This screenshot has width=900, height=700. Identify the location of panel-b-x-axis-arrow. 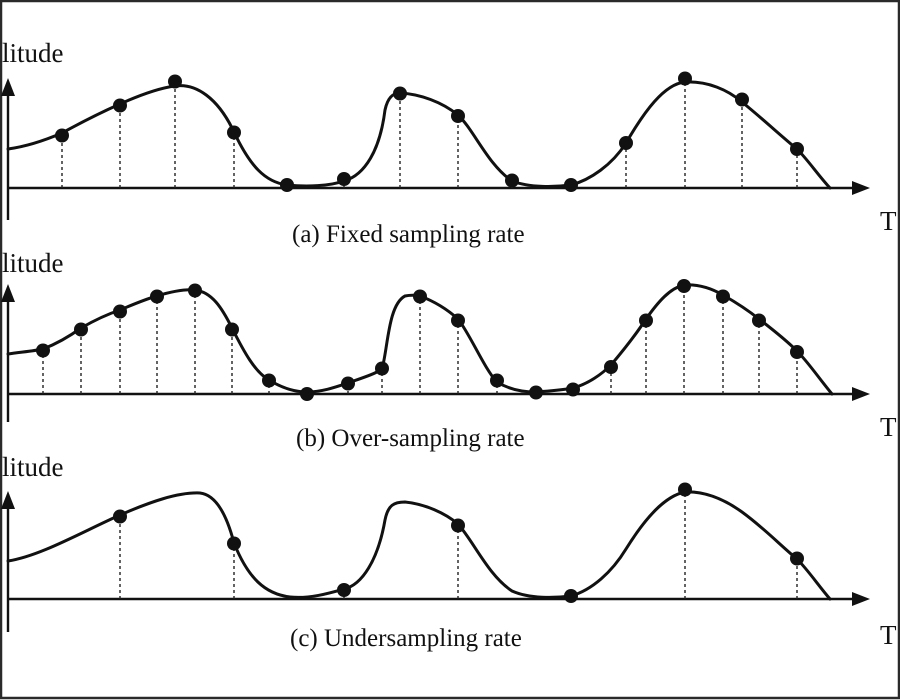
(861, 394).